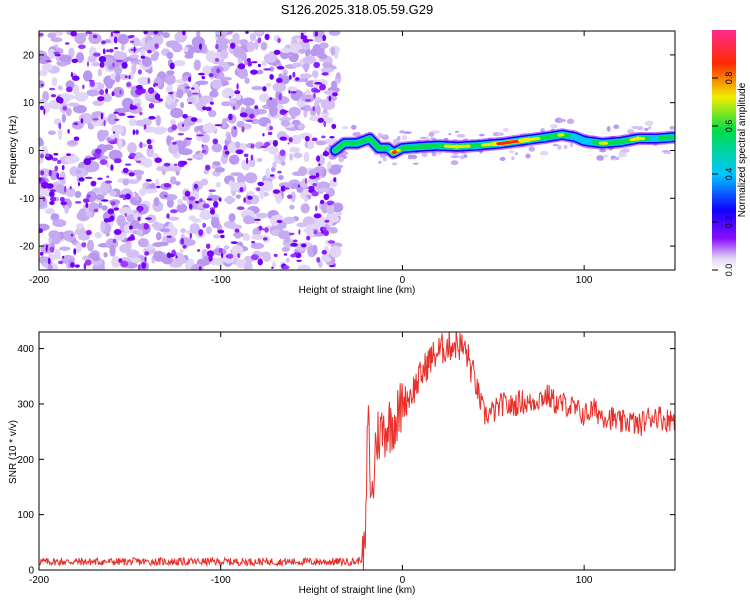 The width and height of the screenshot is (750, 600). What do you see at coordinates (13, 452) in the screenshot?
I see `snr-y-label: SNR (10 * v/v)` at bounding box center [13, 452].